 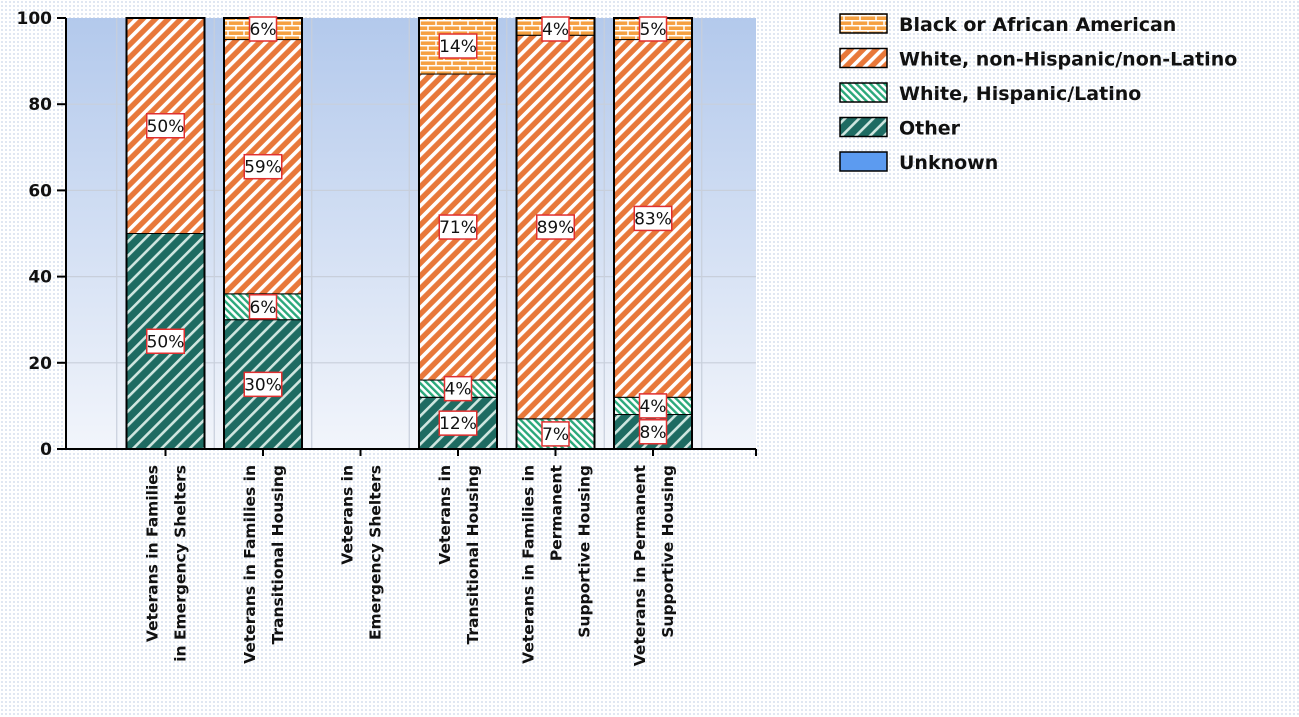 What do you see at coordinates (863, 23) in the screenshot?
I see `legend-swatch-black-or-african-american` at bounding box center [863, 23].